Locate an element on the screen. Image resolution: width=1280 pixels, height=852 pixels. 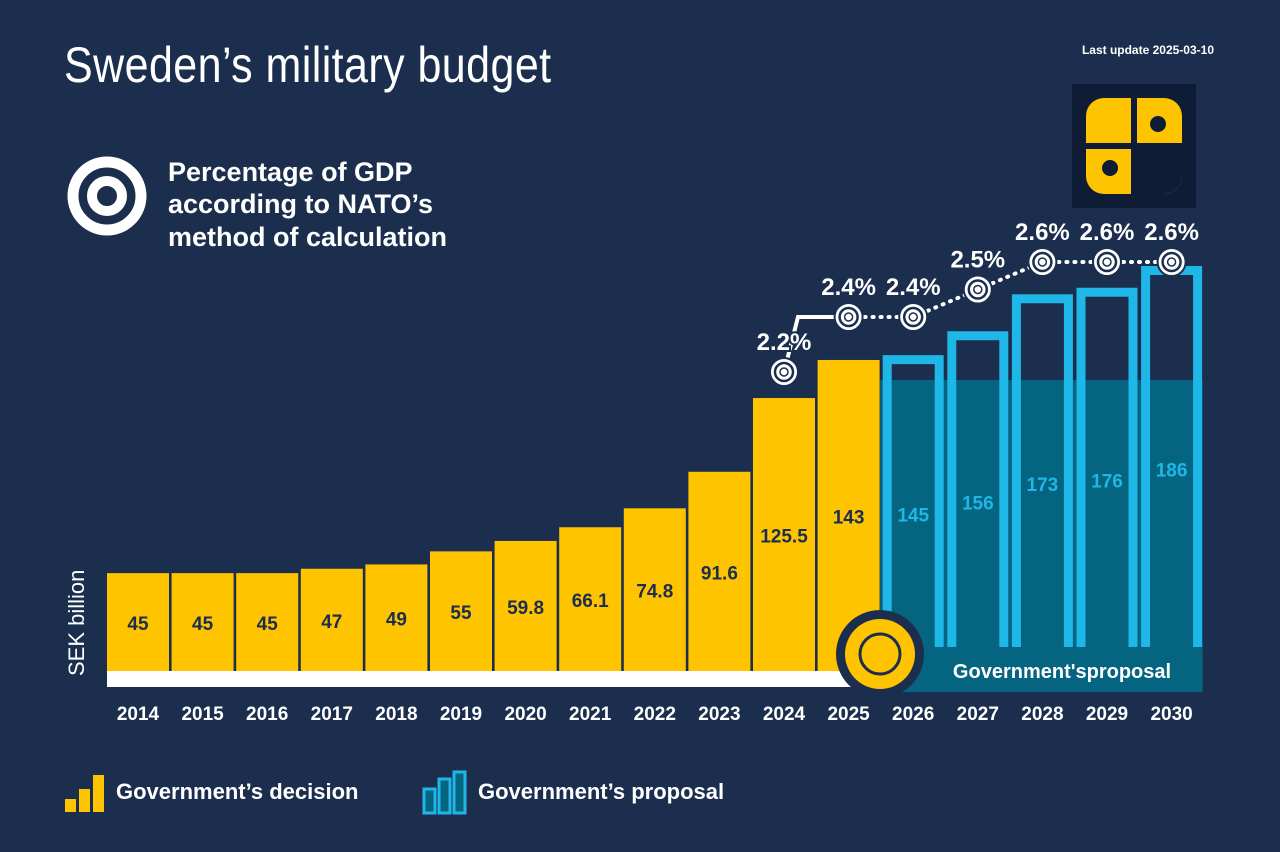
coin-badge-ring is located at coordinates (880, 654).